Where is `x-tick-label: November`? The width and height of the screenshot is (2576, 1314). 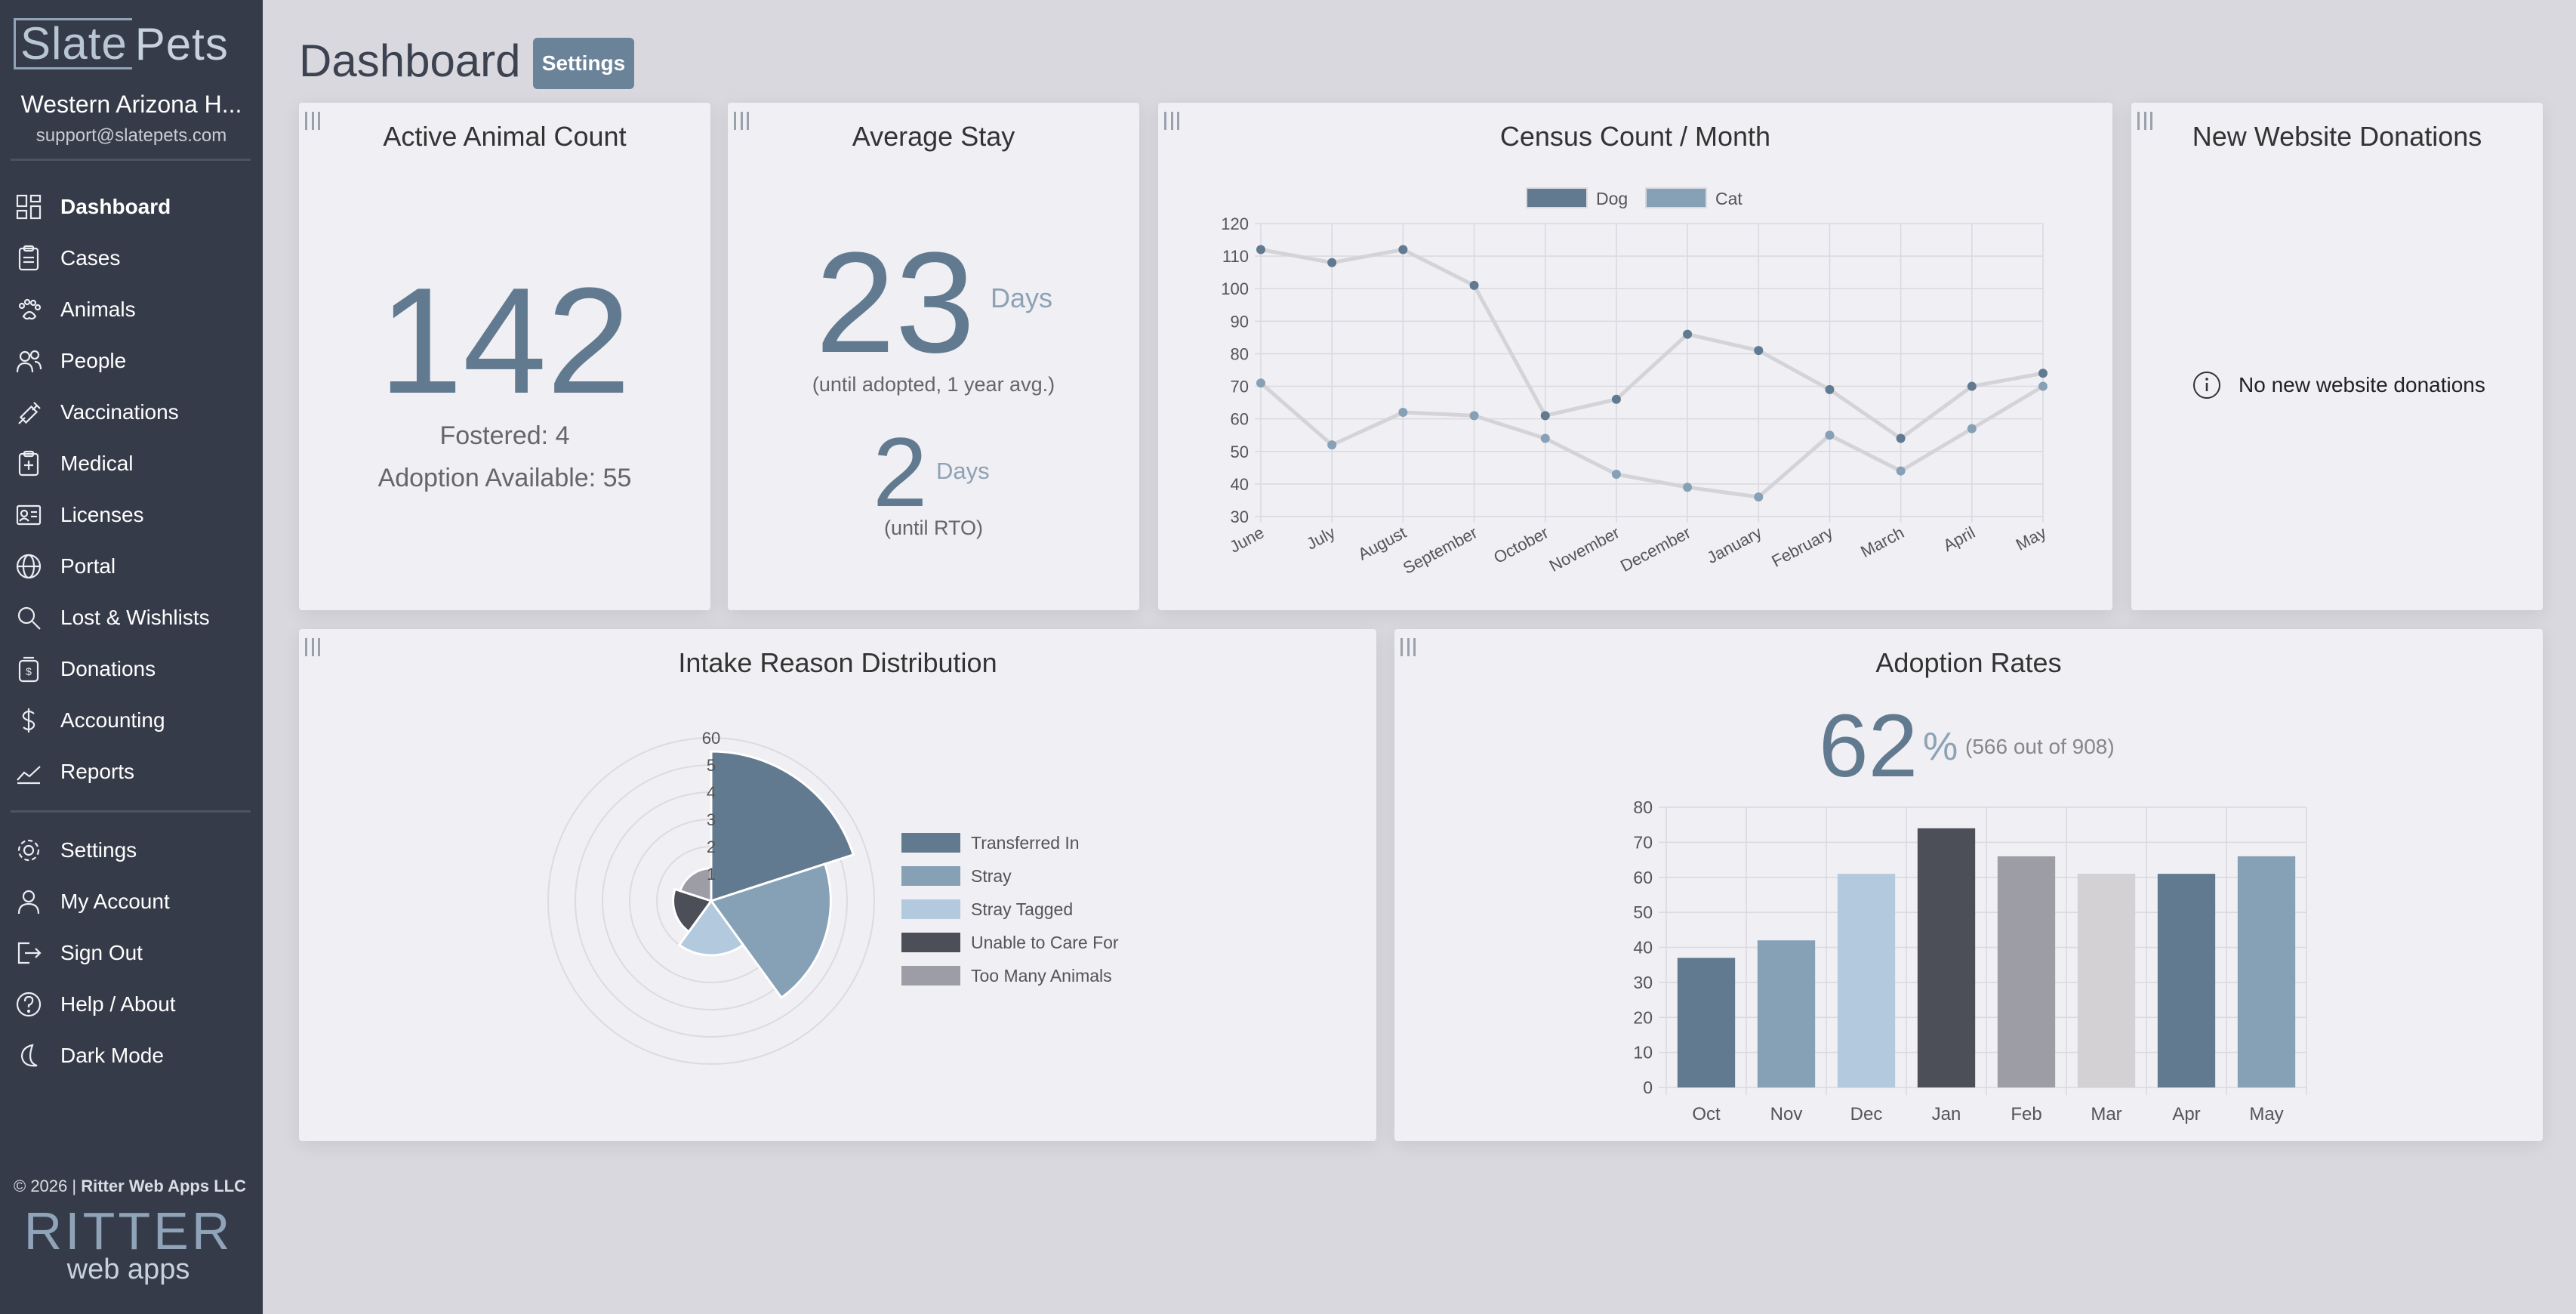
x-tick-label: November is located at coordinates (1584, 549).